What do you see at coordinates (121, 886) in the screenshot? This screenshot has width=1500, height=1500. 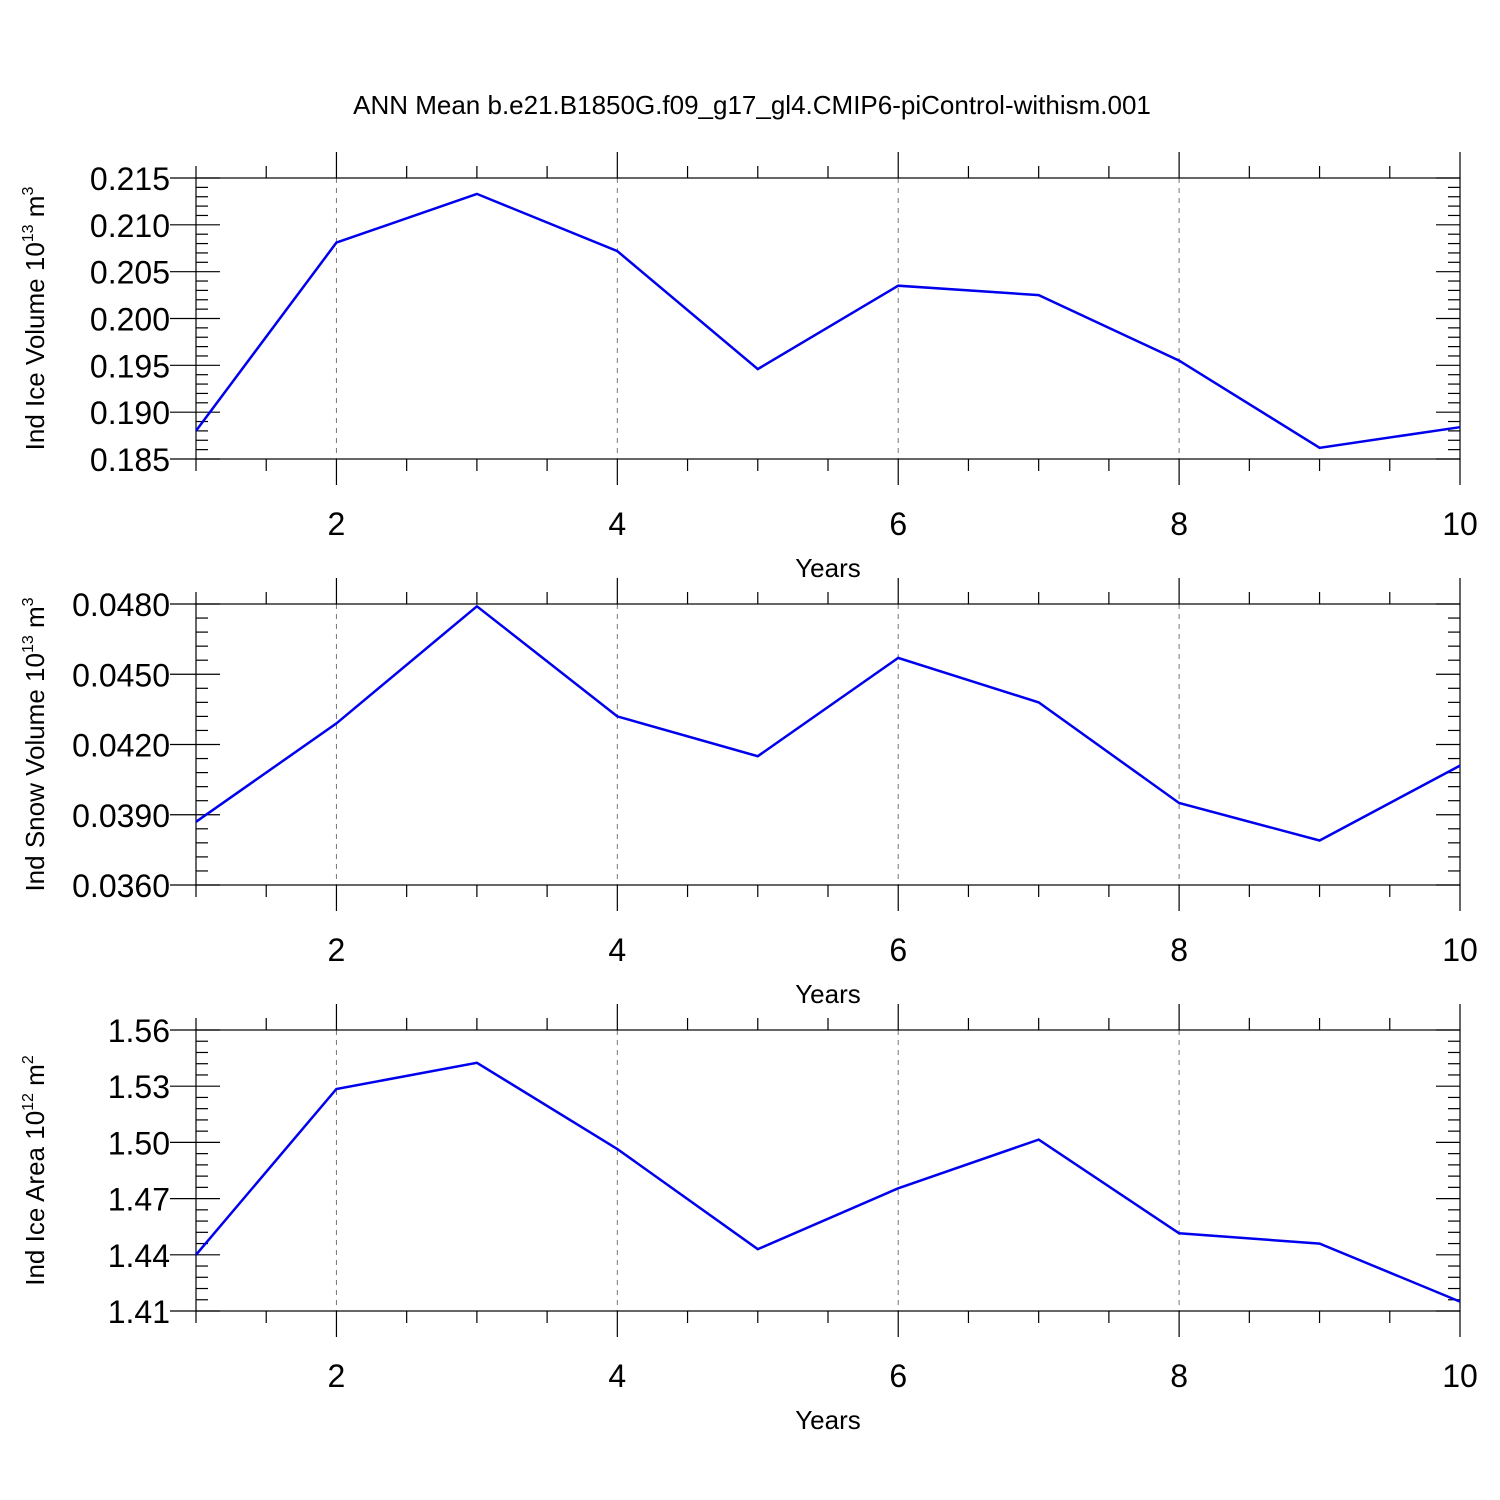 I see `y-tick-label: 0.0360` at bounding box center [121, 886].